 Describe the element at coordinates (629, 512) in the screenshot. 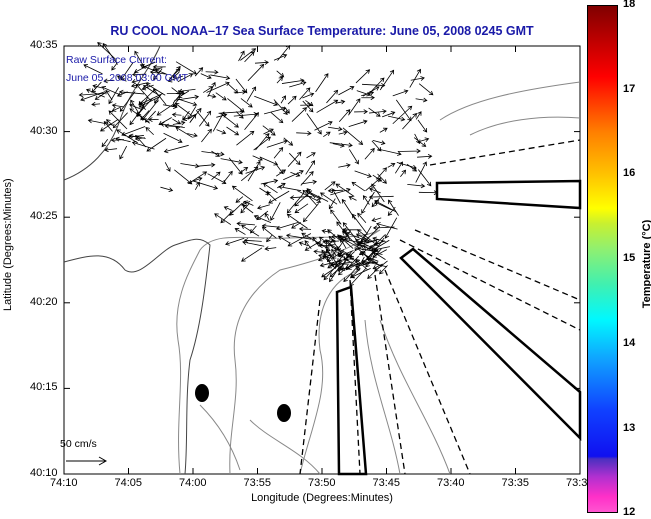

I see `colorbar-tick-label: 12` at that location.